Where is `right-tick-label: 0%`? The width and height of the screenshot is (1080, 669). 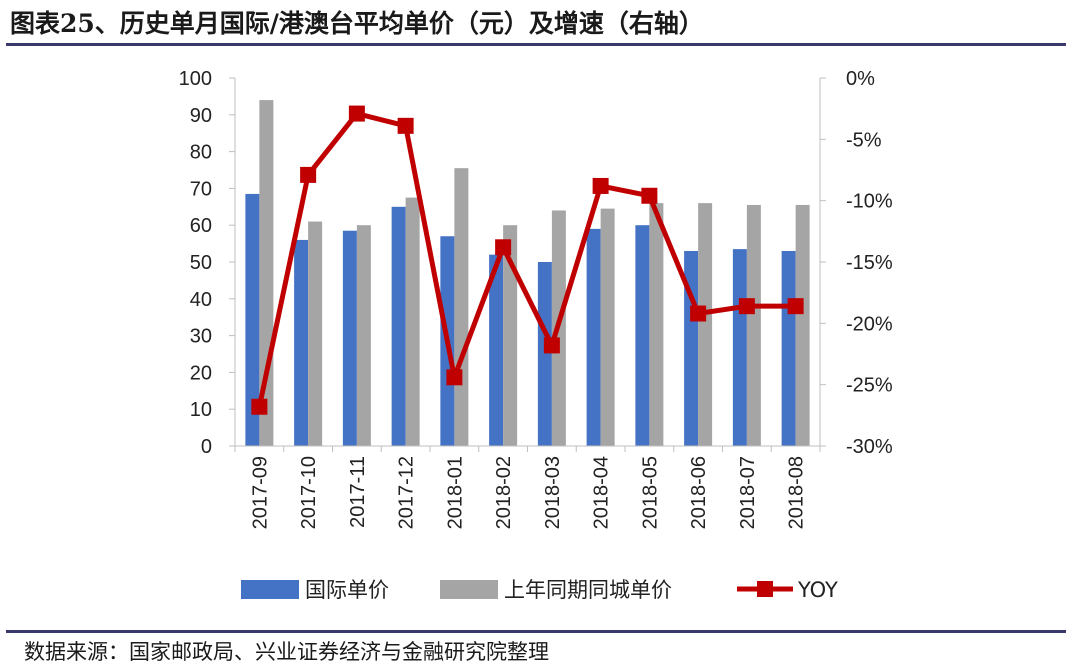
right-tick-label: 0% is located at coordinates (860, 79).